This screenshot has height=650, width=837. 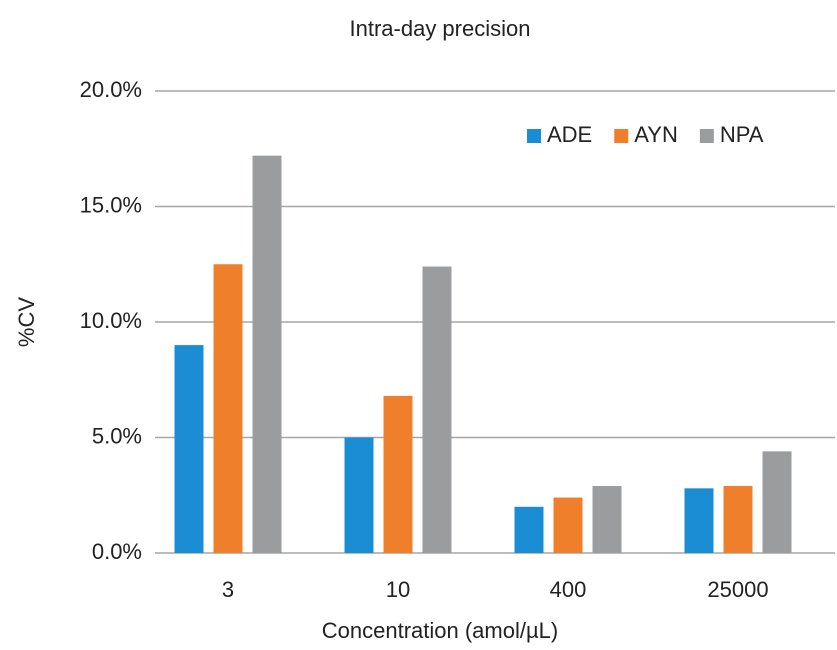 I want to click on y-tick-label: 10.0%, so click(x=111, y=320).